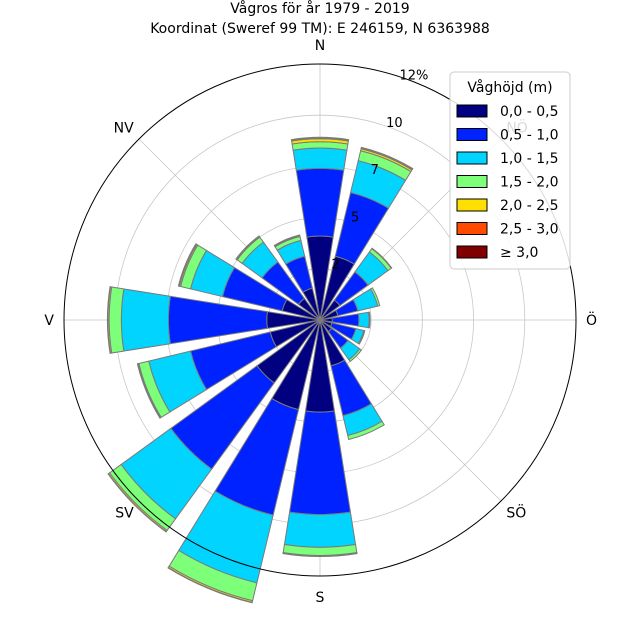 The width and height of the screenshot is (640, 644). I want to click on compass-label-Ö: Ö, so click(591, 320).